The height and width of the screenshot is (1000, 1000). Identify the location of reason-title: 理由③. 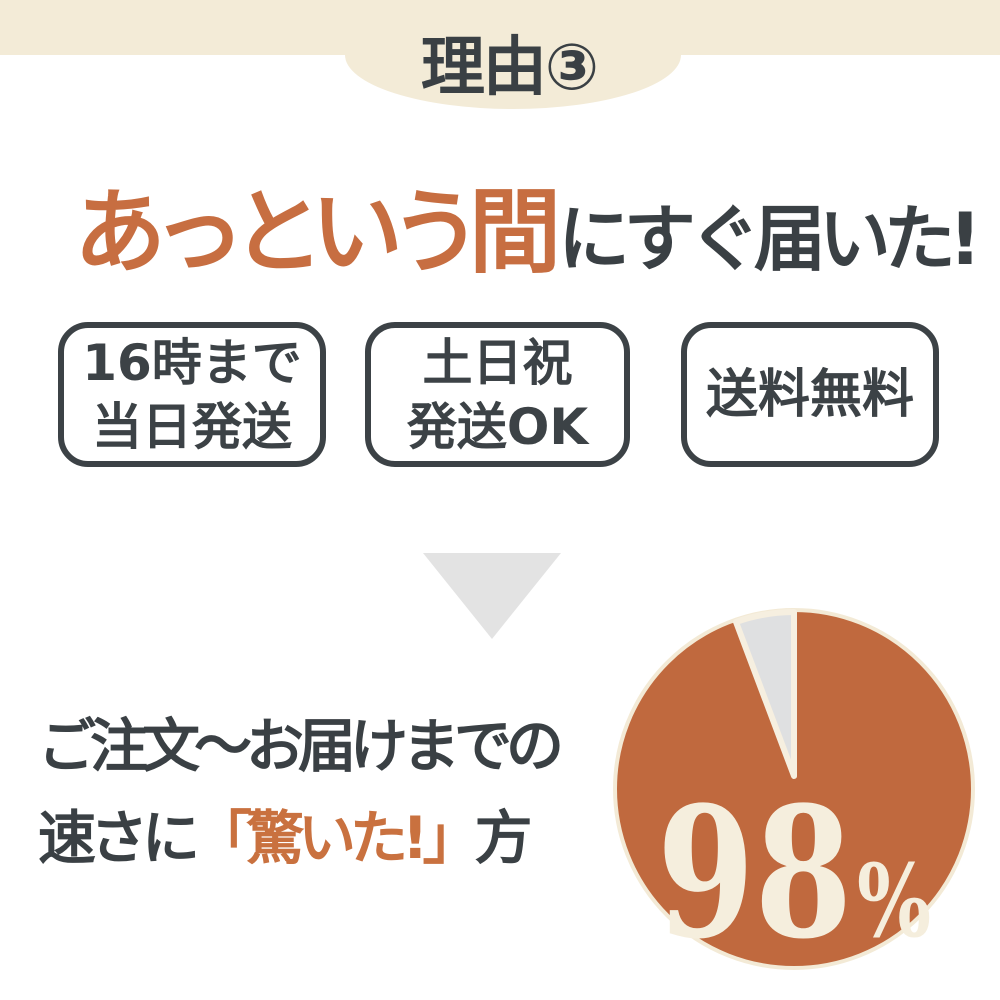
(509, 68).